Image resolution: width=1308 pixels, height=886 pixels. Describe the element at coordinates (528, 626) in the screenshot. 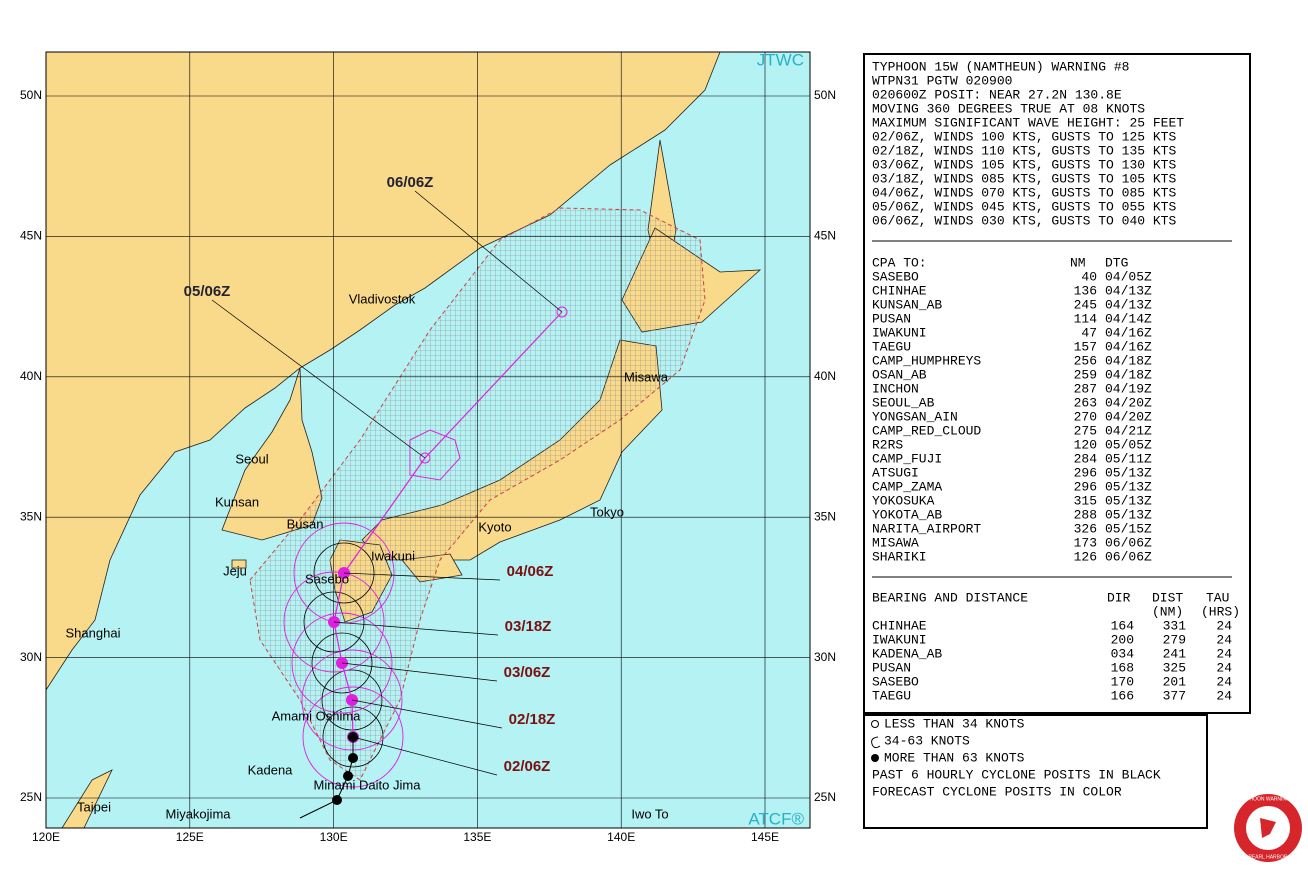

I see `time-label: 03/18Z` at that location.